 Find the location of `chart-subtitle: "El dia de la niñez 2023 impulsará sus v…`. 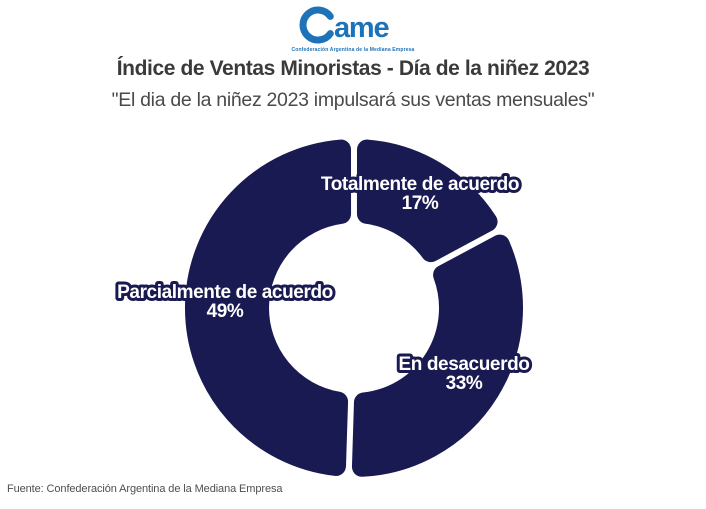

chart-subtitle: "El dia de la niñez 2023 impulsará sus v… is located at coordinates (353, 100).